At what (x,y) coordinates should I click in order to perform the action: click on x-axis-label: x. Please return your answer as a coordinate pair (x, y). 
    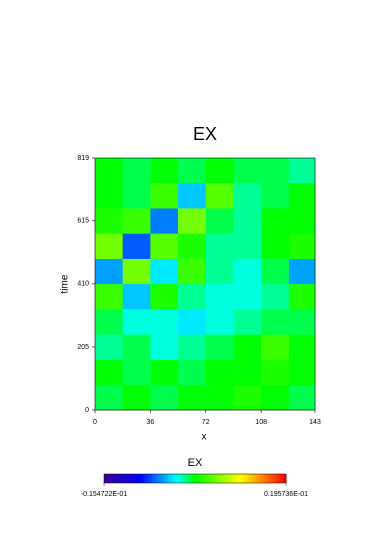
    Looking at the image, I should click on (204, 437).